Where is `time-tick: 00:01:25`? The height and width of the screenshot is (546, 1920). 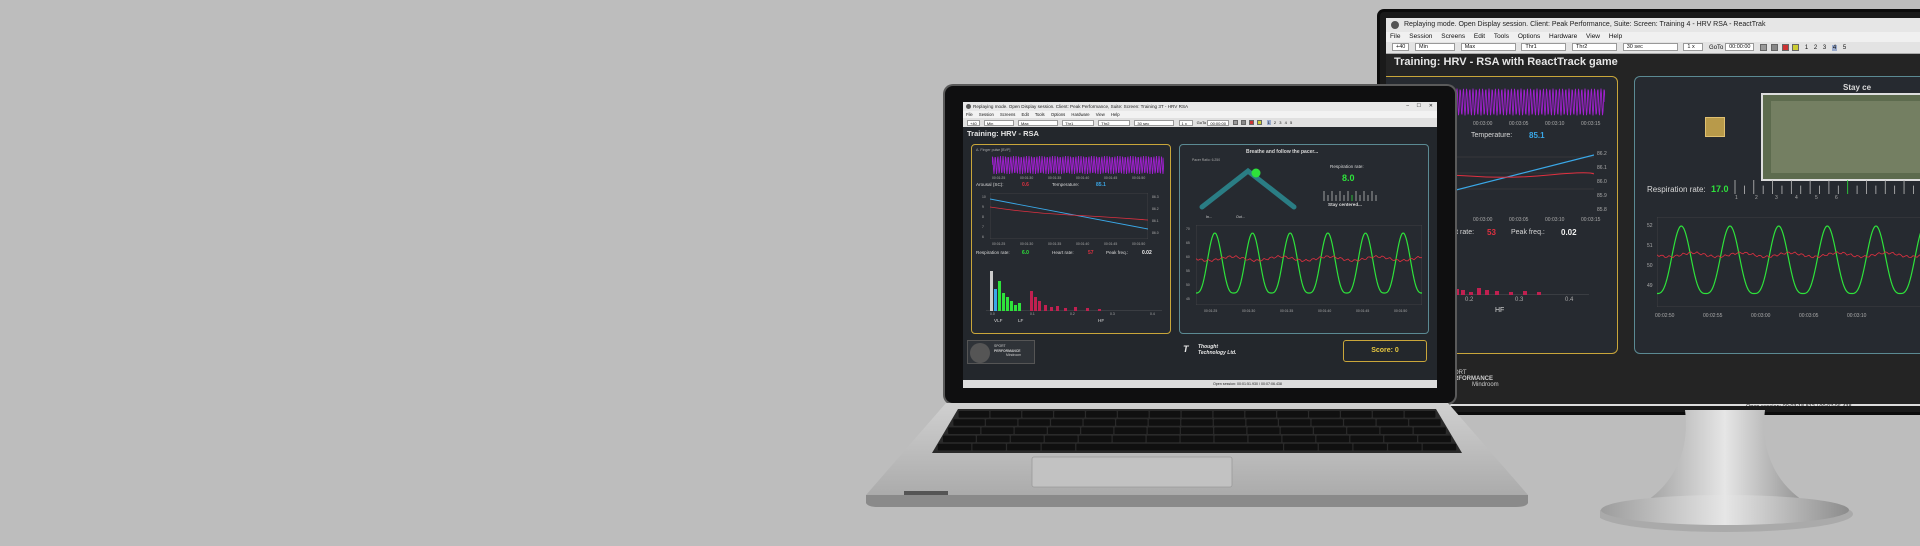 time-tick: 00:01:25 is located at coordinates (999, 178).